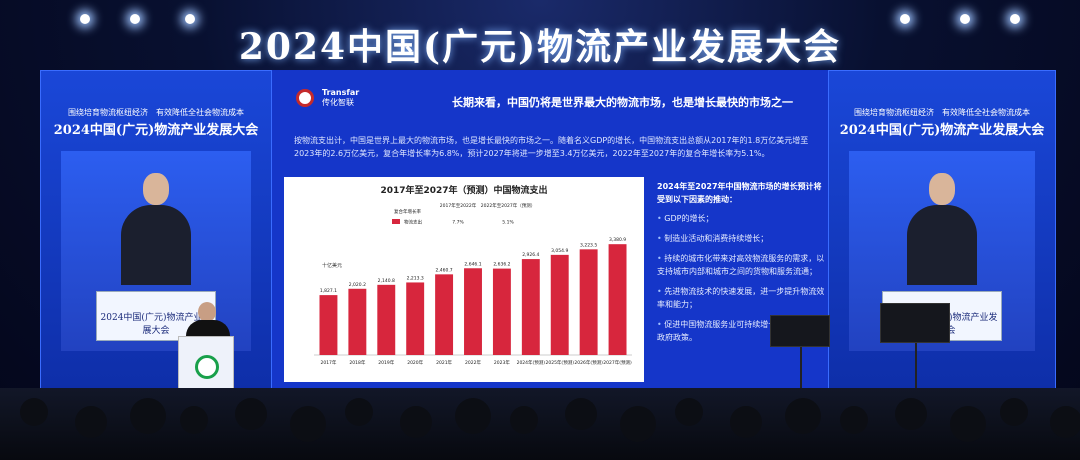 The height and width of the screenshot is (460, 1080). Describe the element at coordinates (742, 331) in the screenshot. I see `driver-item: 促进中国物流服务业可持续增长和升级的有利政府政策。` at that location.